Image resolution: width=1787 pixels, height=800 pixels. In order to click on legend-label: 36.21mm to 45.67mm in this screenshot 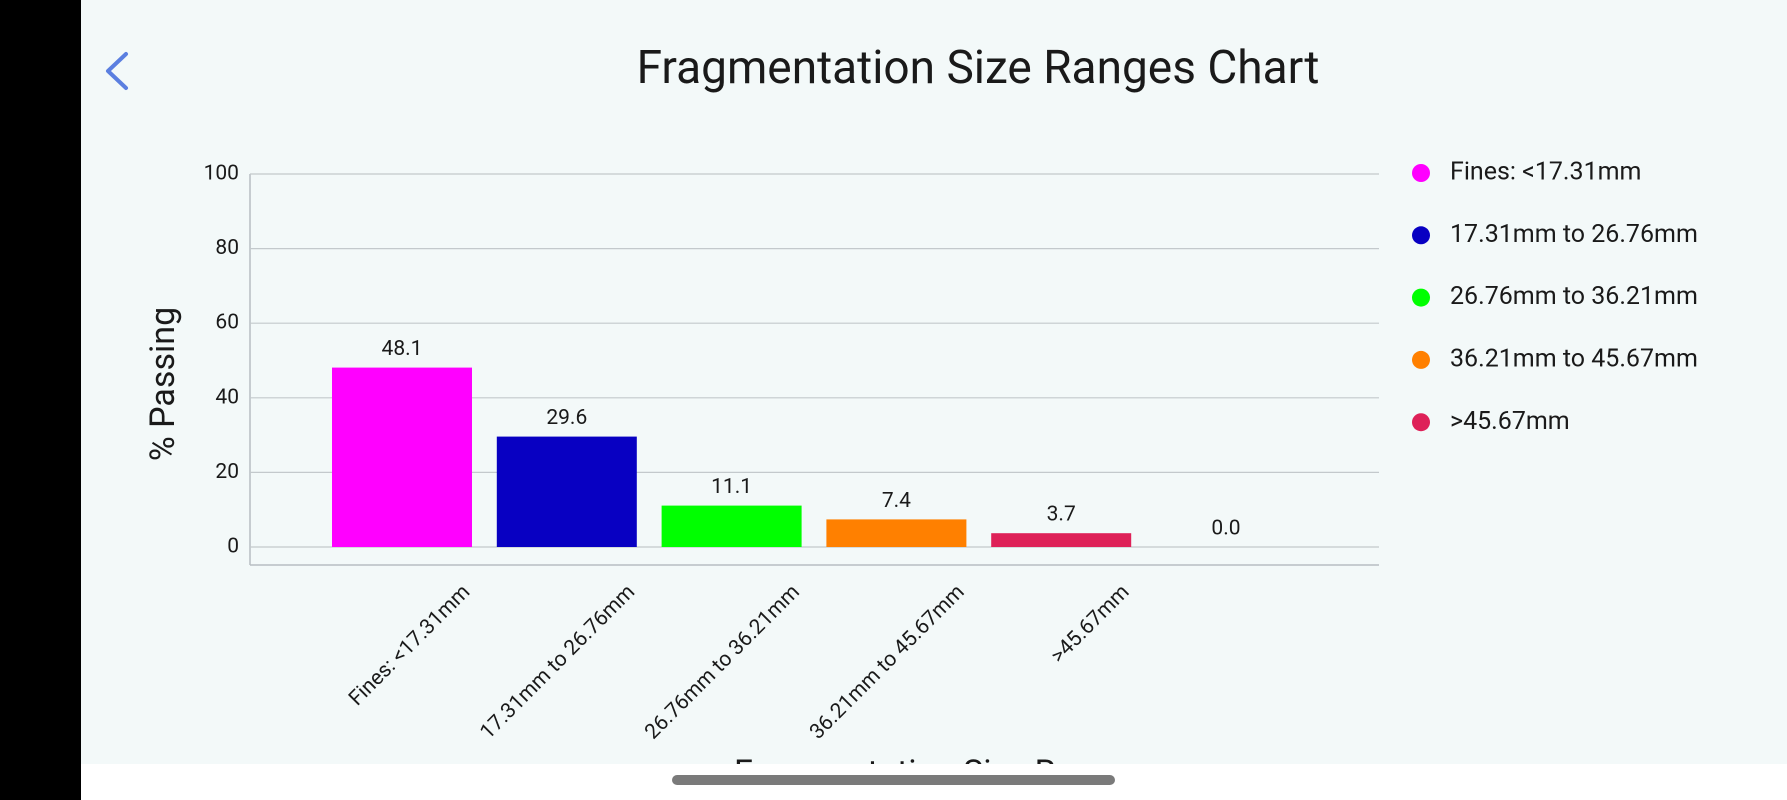, I will do `click(1574, 359)`.